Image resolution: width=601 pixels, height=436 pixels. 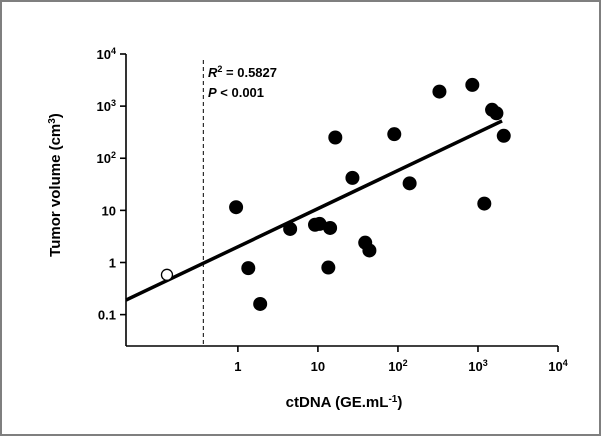 What do you see at coordinates (397, 366) in the screenshot?
I see `x-tick-label: 10²` at bounding box center [397, 366].